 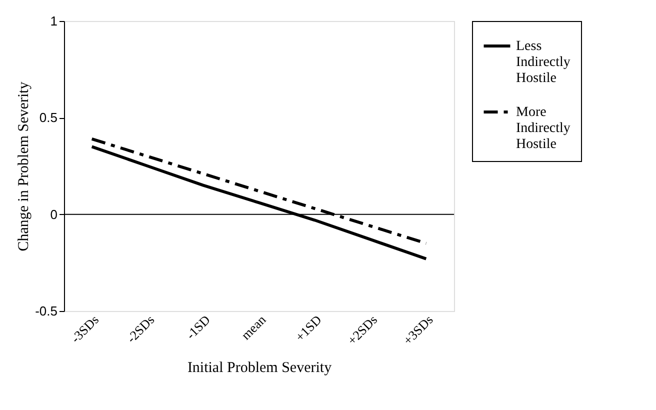 I want to click on legend-label: More Indirectly Hostile, so click(x=543, y=128).